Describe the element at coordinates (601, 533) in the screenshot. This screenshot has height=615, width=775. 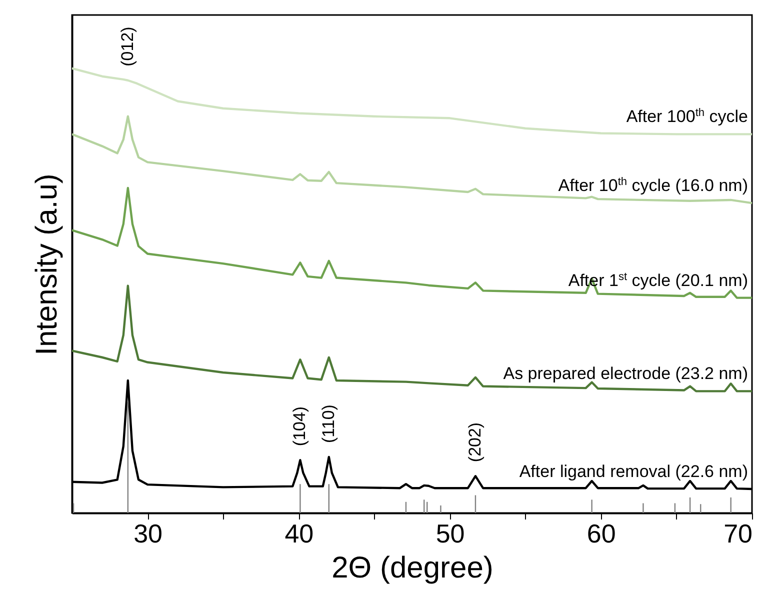
I see `x-tick-label: 60` at that location.